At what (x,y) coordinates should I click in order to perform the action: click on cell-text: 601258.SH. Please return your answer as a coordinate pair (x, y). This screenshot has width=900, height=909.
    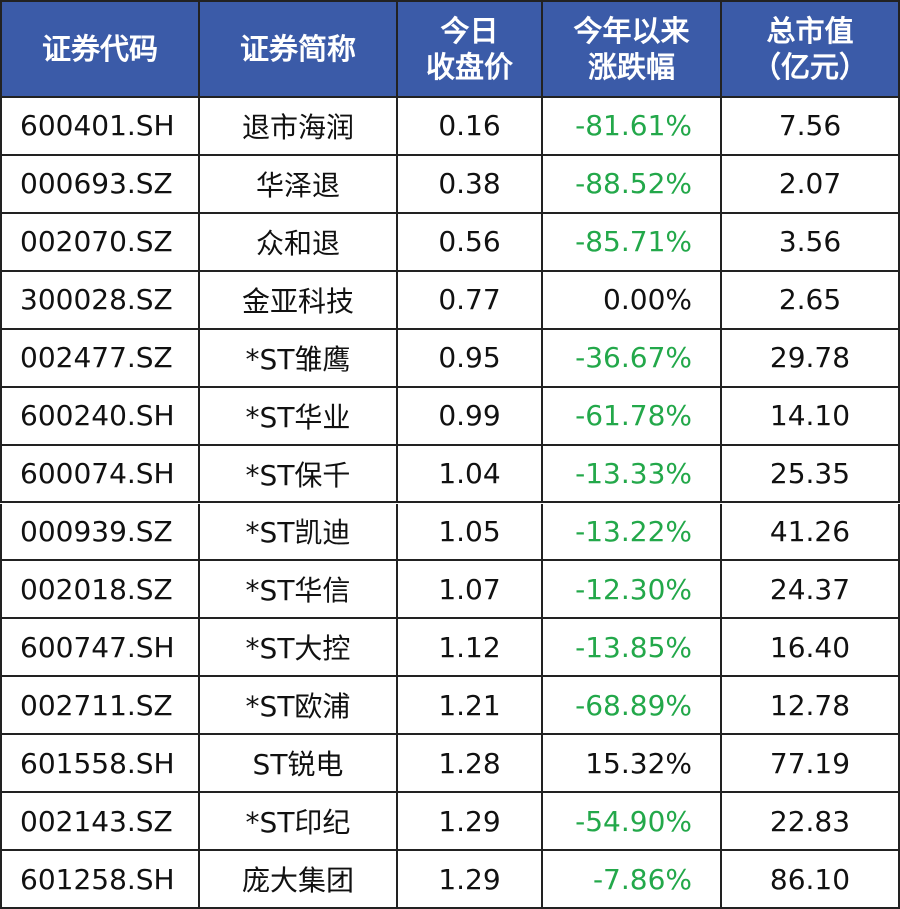
    Looking at the image, I should click on (97, 879).